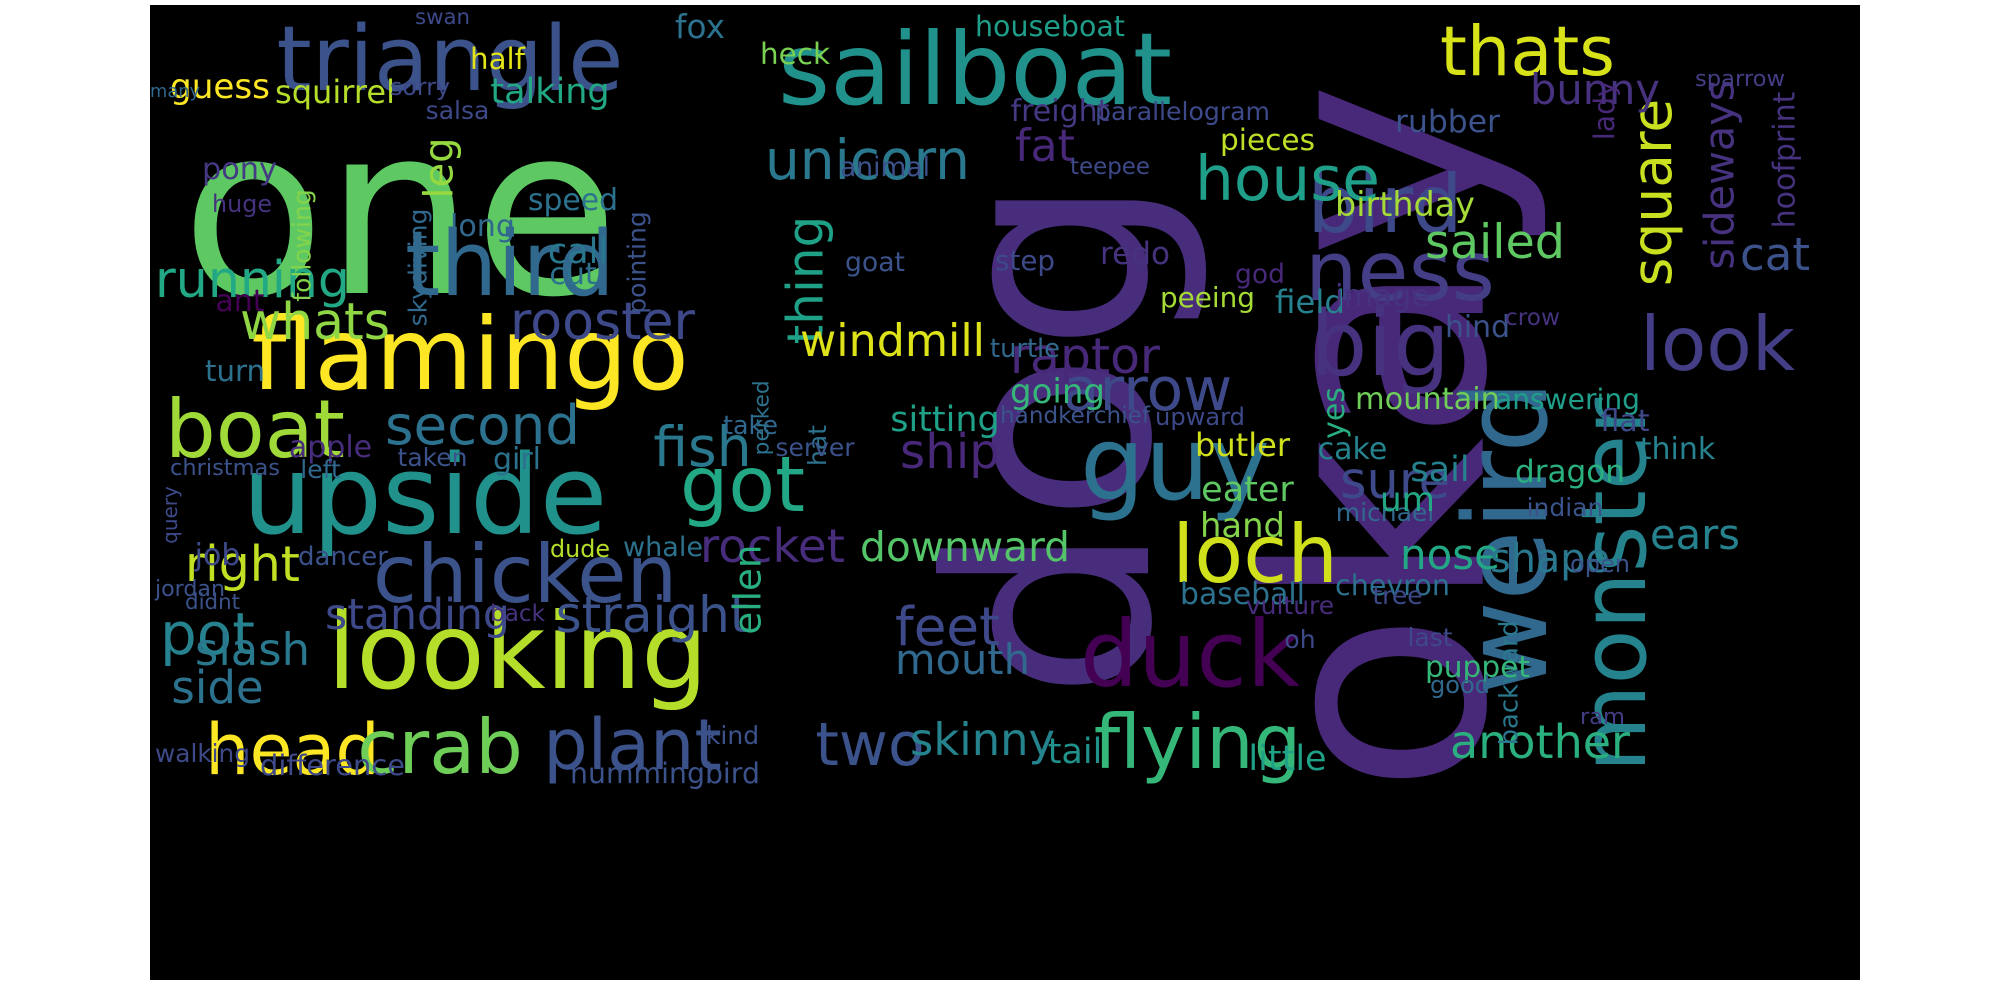  What do you see at coordinates (315, 322) in the screenshot?
I see `word-whats: whats` at bounding box center [315, 322].